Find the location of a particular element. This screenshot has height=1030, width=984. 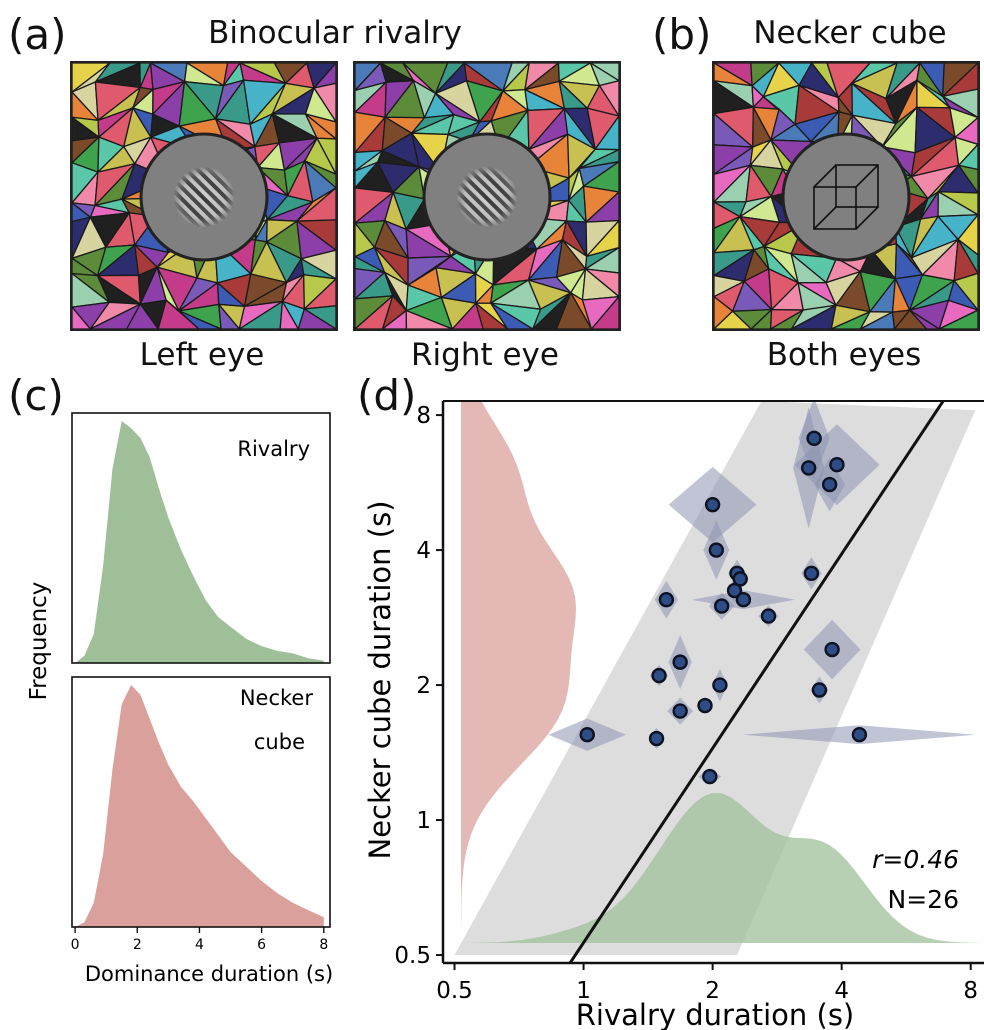

necker-mosaic is located at coordinates (846, 196).